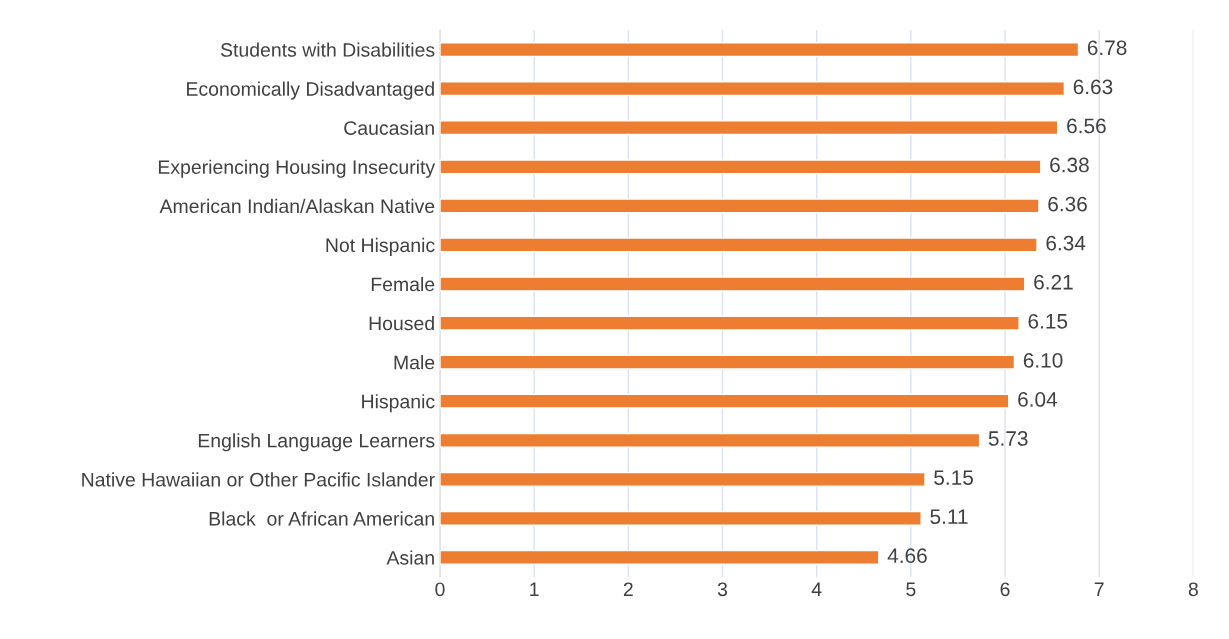  What do you see at coordinates (1048, 321) in the screenshot?
I see `data-label: 6.15` at bounding box center [1048, 321].